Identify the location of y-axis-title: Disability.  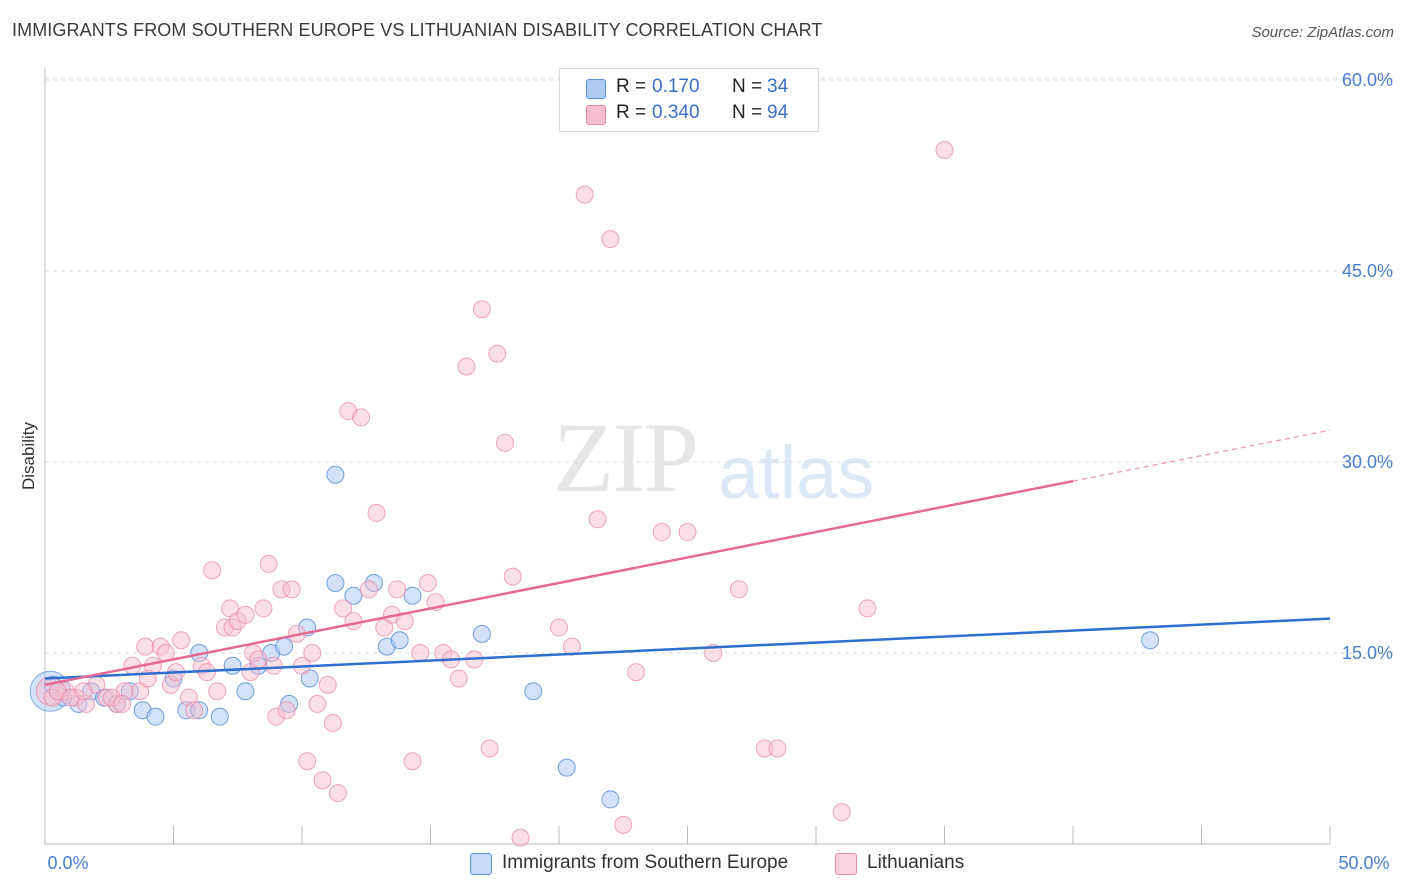
(28, 455).